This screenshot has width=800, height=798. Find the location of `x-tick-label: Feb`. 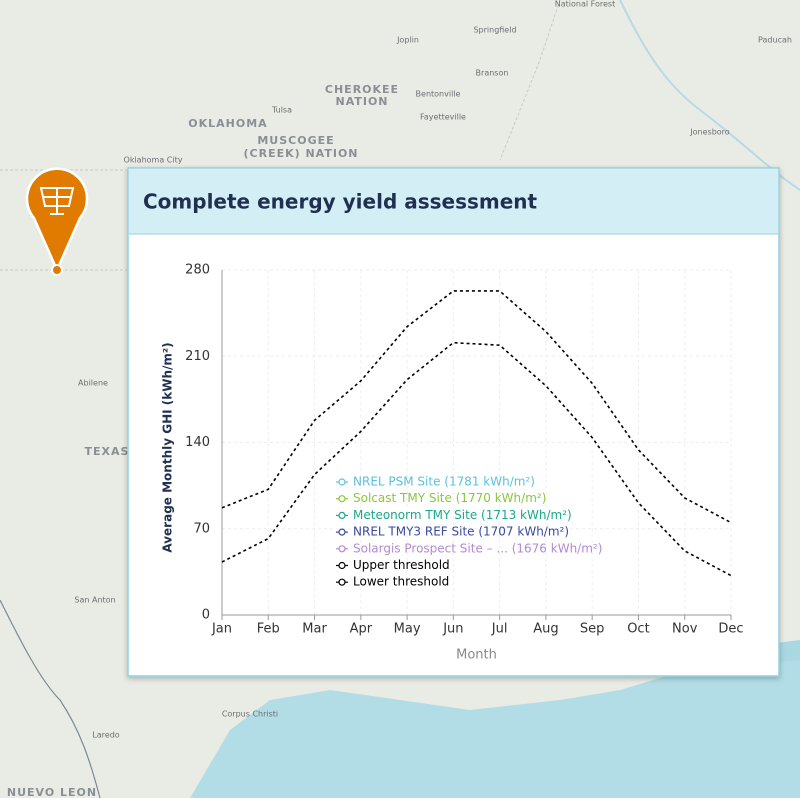

x-tick-label: Feb is located at coordinates (268, 629).